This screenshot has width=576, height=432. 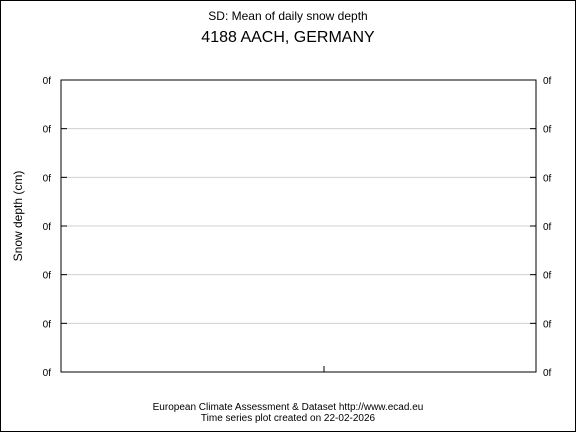 What do you see at coordinates (18, 216) in the screenshot?
I see `y-axis-label: Snow depth (cm)` at bounding box center [18, 216].